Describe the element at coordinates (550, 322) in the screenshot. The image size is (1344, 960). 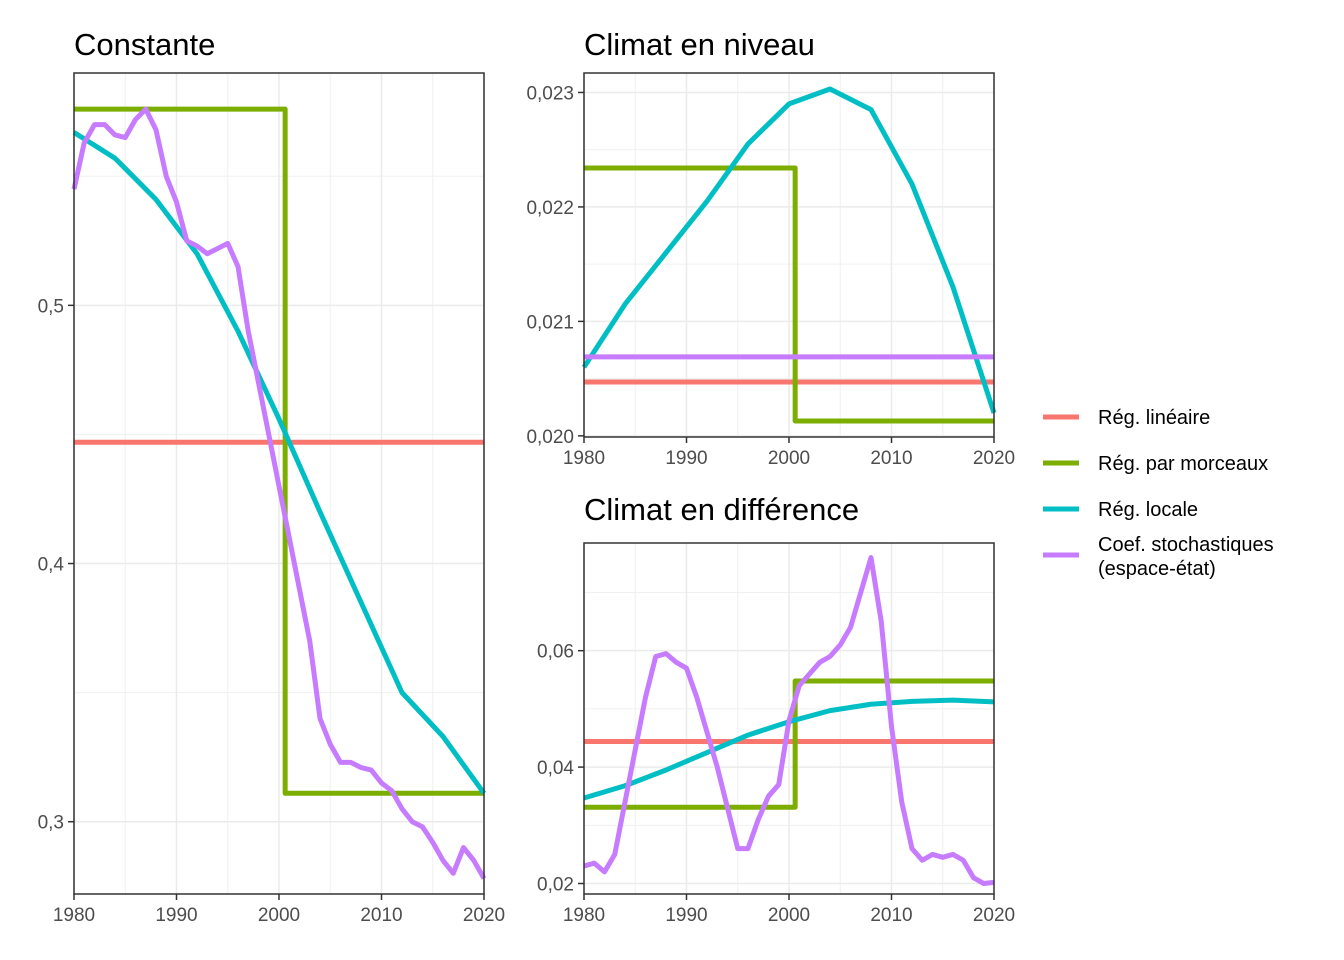
I see `y-tick-label: 0,021` at that location.